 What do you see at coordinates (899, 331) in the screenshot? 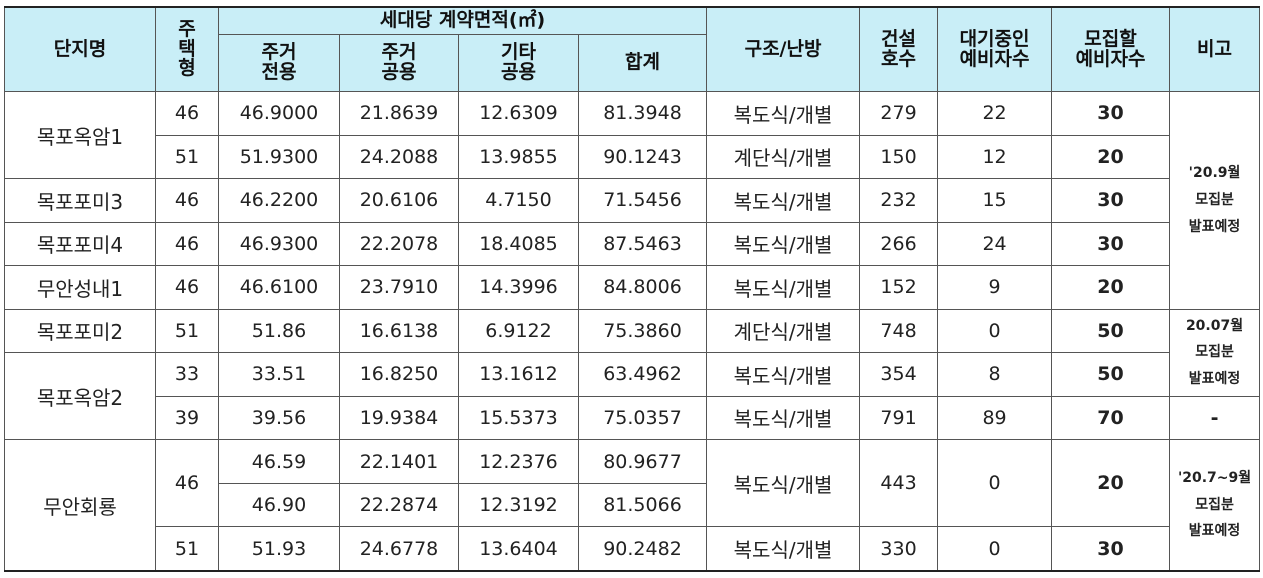
I see `units-cell: 748` at bounding box center [899, 331].